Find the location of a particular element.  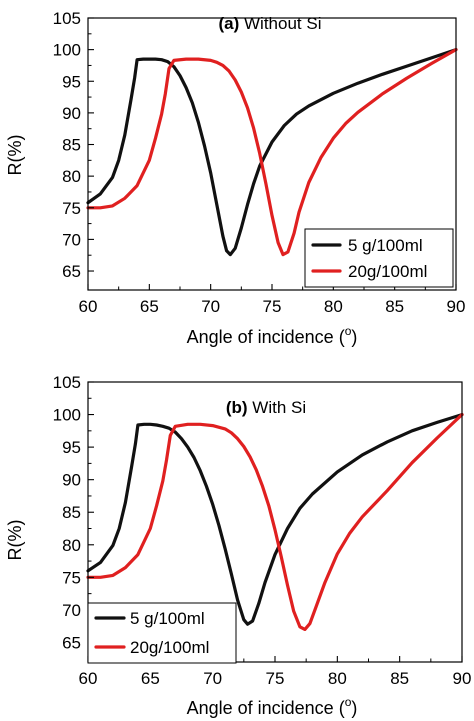

panel-a-ytick-label-80: 80 is located at coordinates (71, 176).